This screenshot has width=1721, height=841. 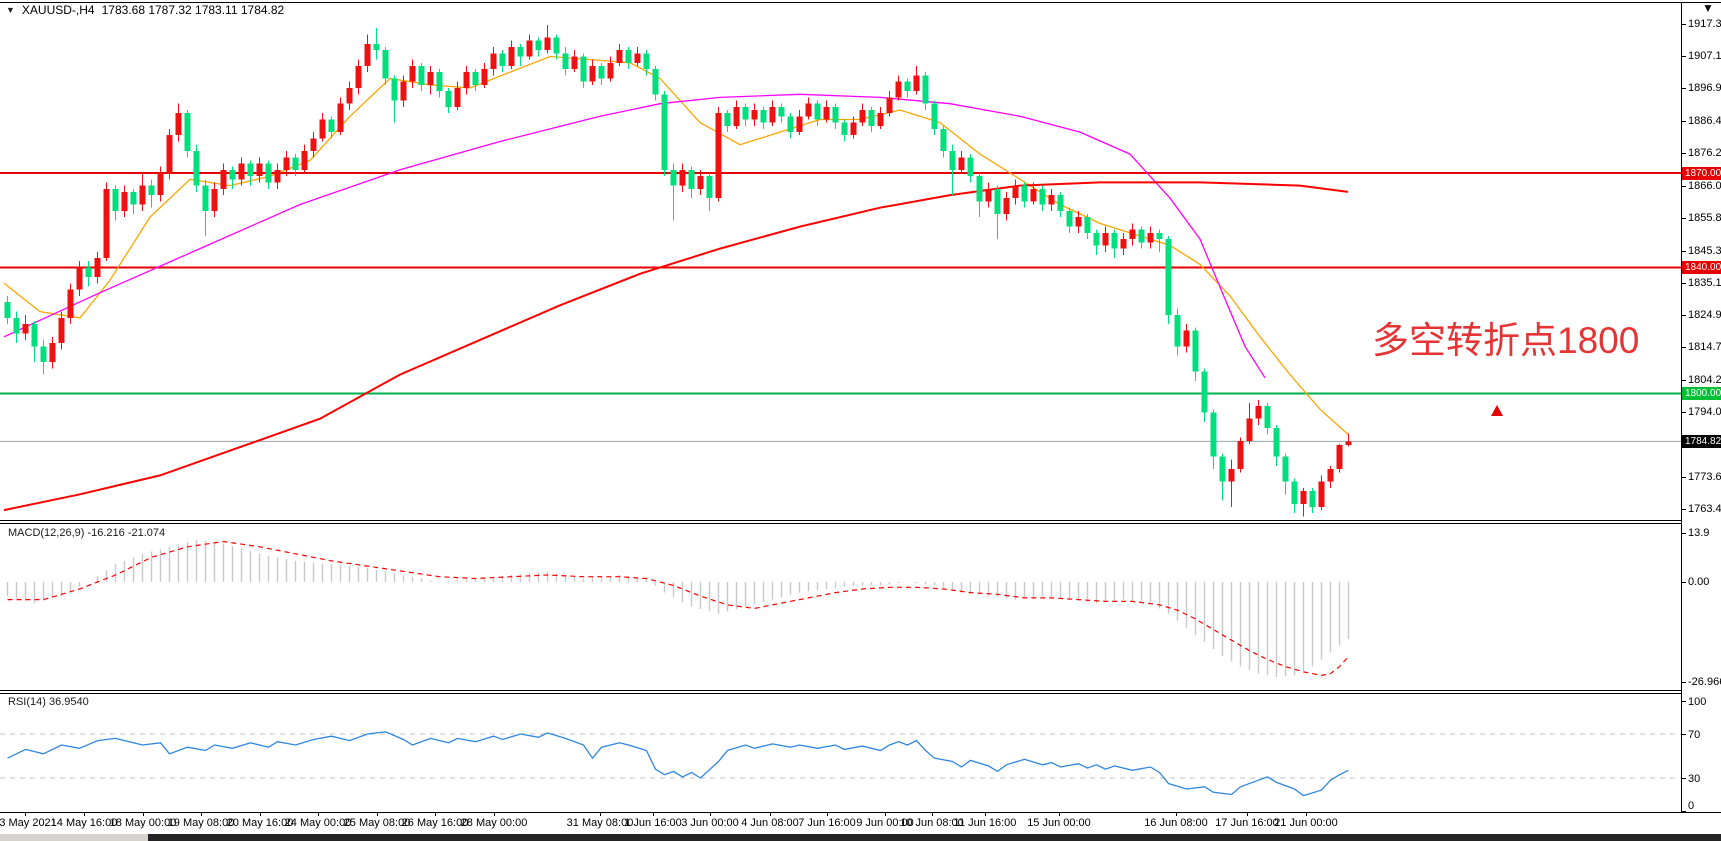 I want to click on time-axis-label: 13 May 2021, so click(x=28, y=823).